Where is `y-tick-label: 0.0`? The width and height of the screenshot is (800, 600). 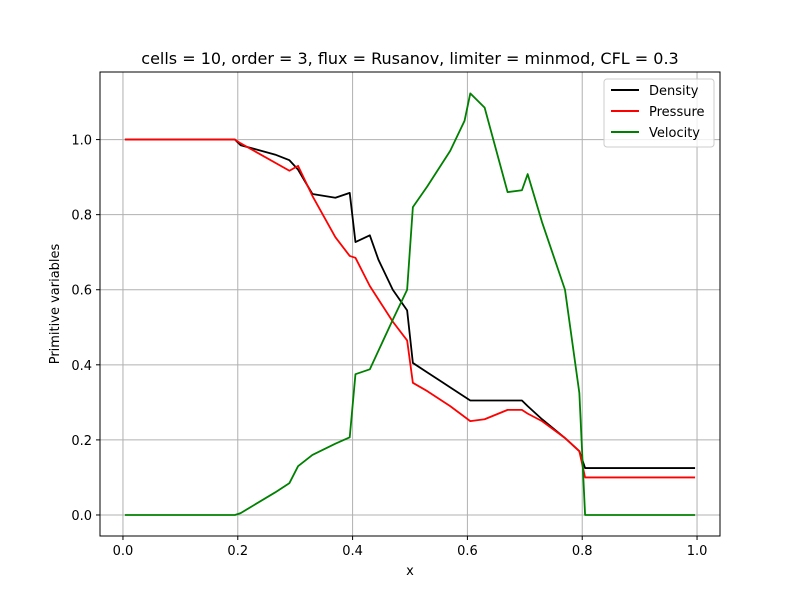
y-tick-label: 0.0 is located at coordinates (81, 516).